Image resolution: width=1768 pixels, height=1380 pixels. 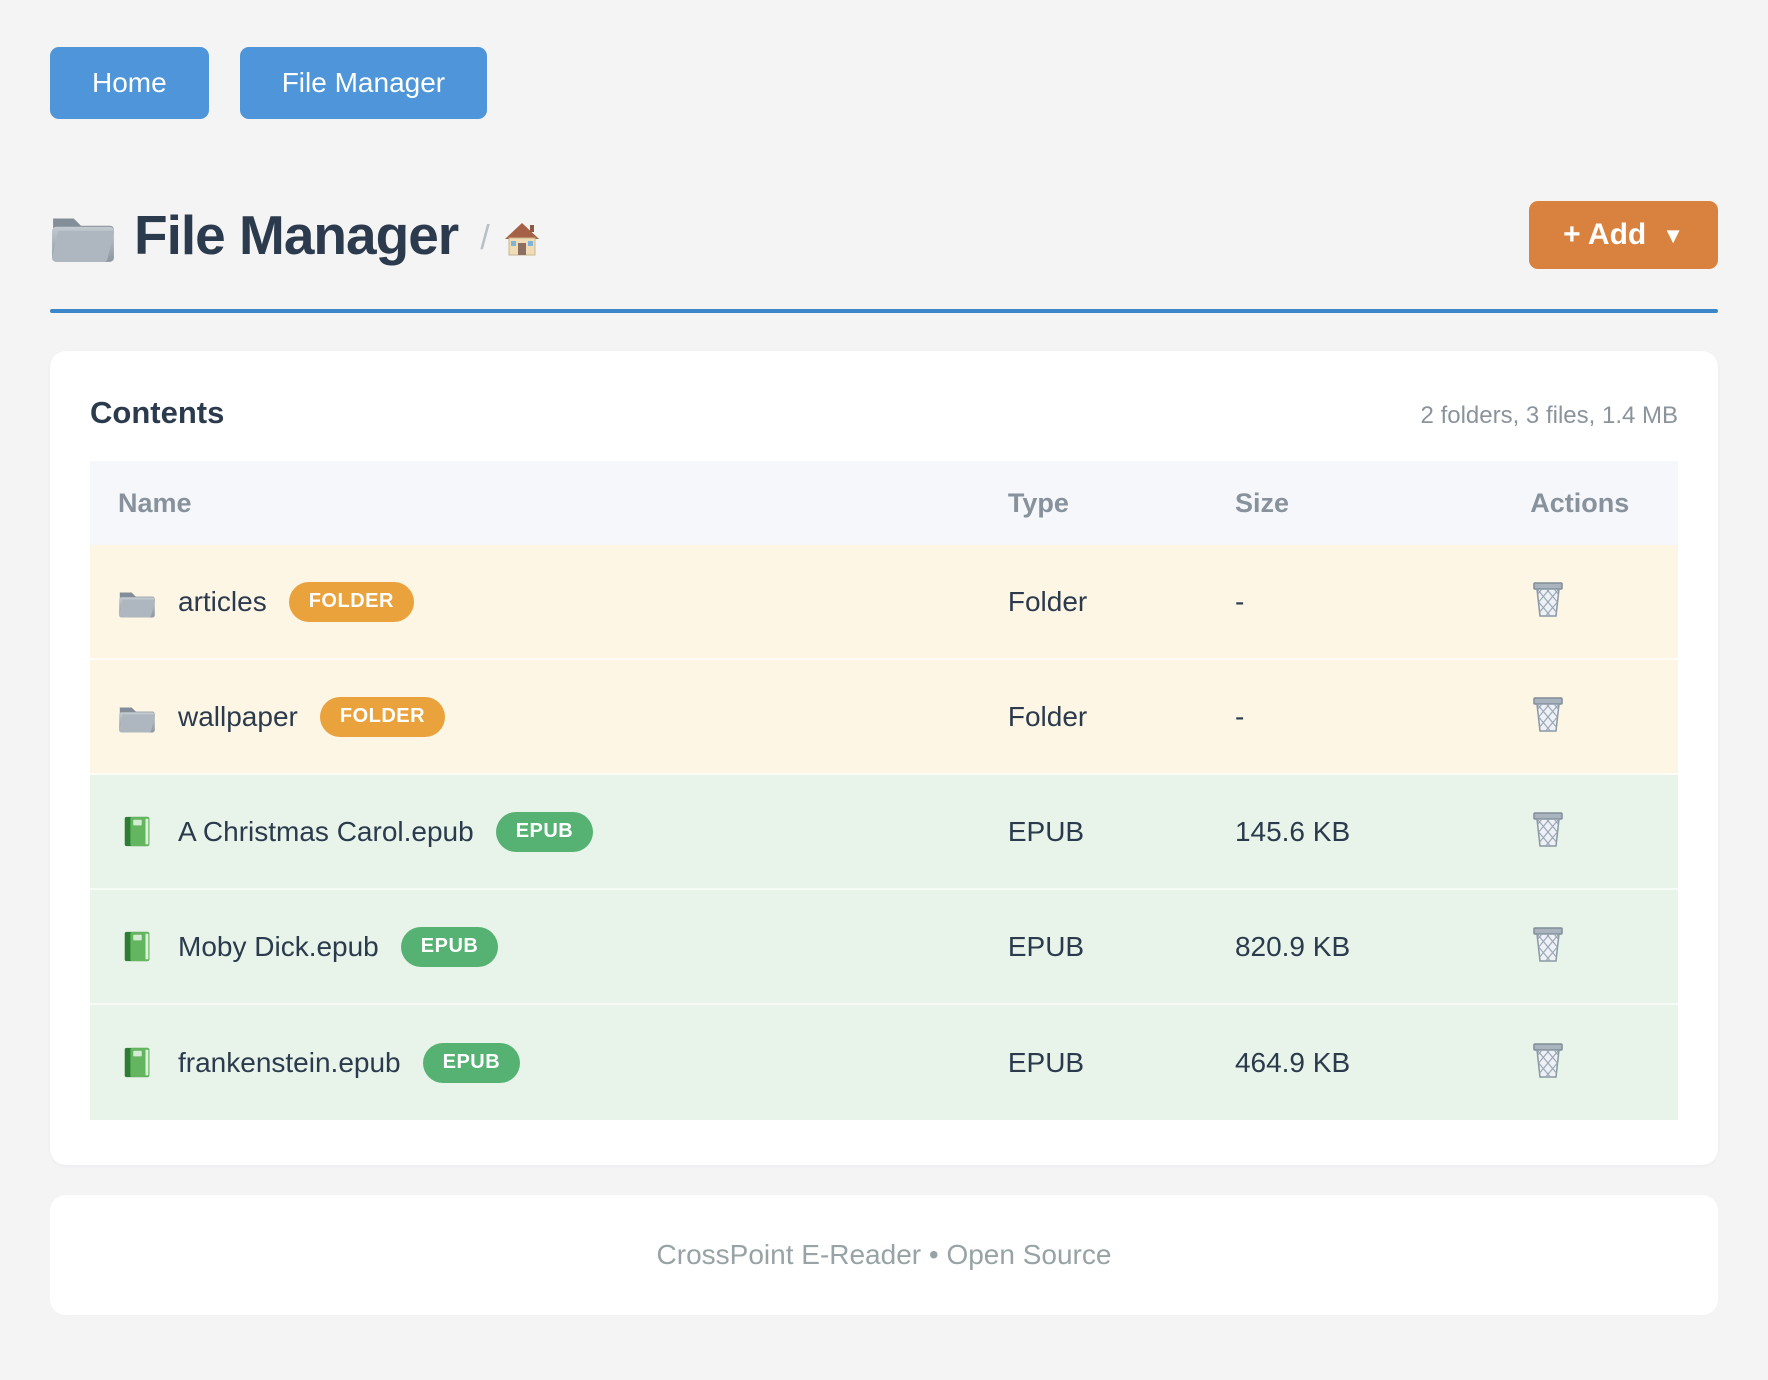 What do you see at coordinates (1292, 946) in the screenshot?
I see `size-cell: 820.9 KB` at bounding box center [1292, 946].